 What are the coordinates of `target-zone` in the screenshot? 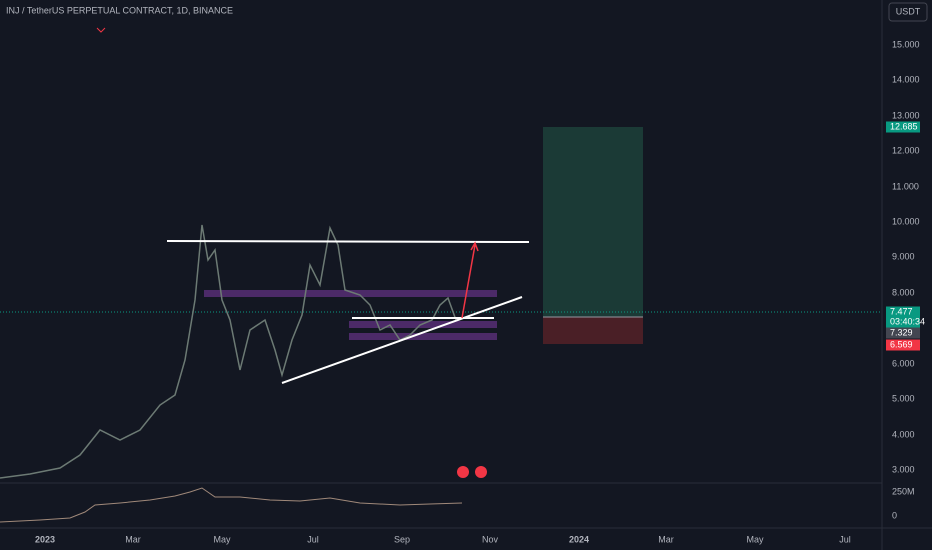 It's located at (593, 222).